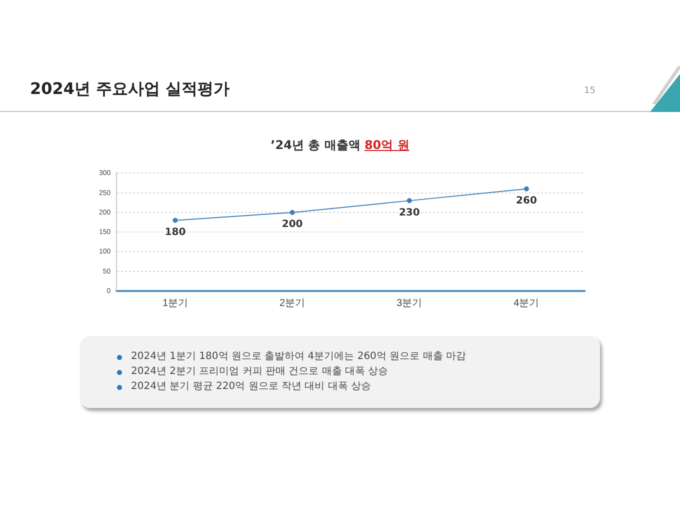 The height and width of the screenshot is (510, 680). What do you see at coordinates (293, 303) in the screenshot?
I see `x-tick-label: 2분기` at bounding box center [293, 303].